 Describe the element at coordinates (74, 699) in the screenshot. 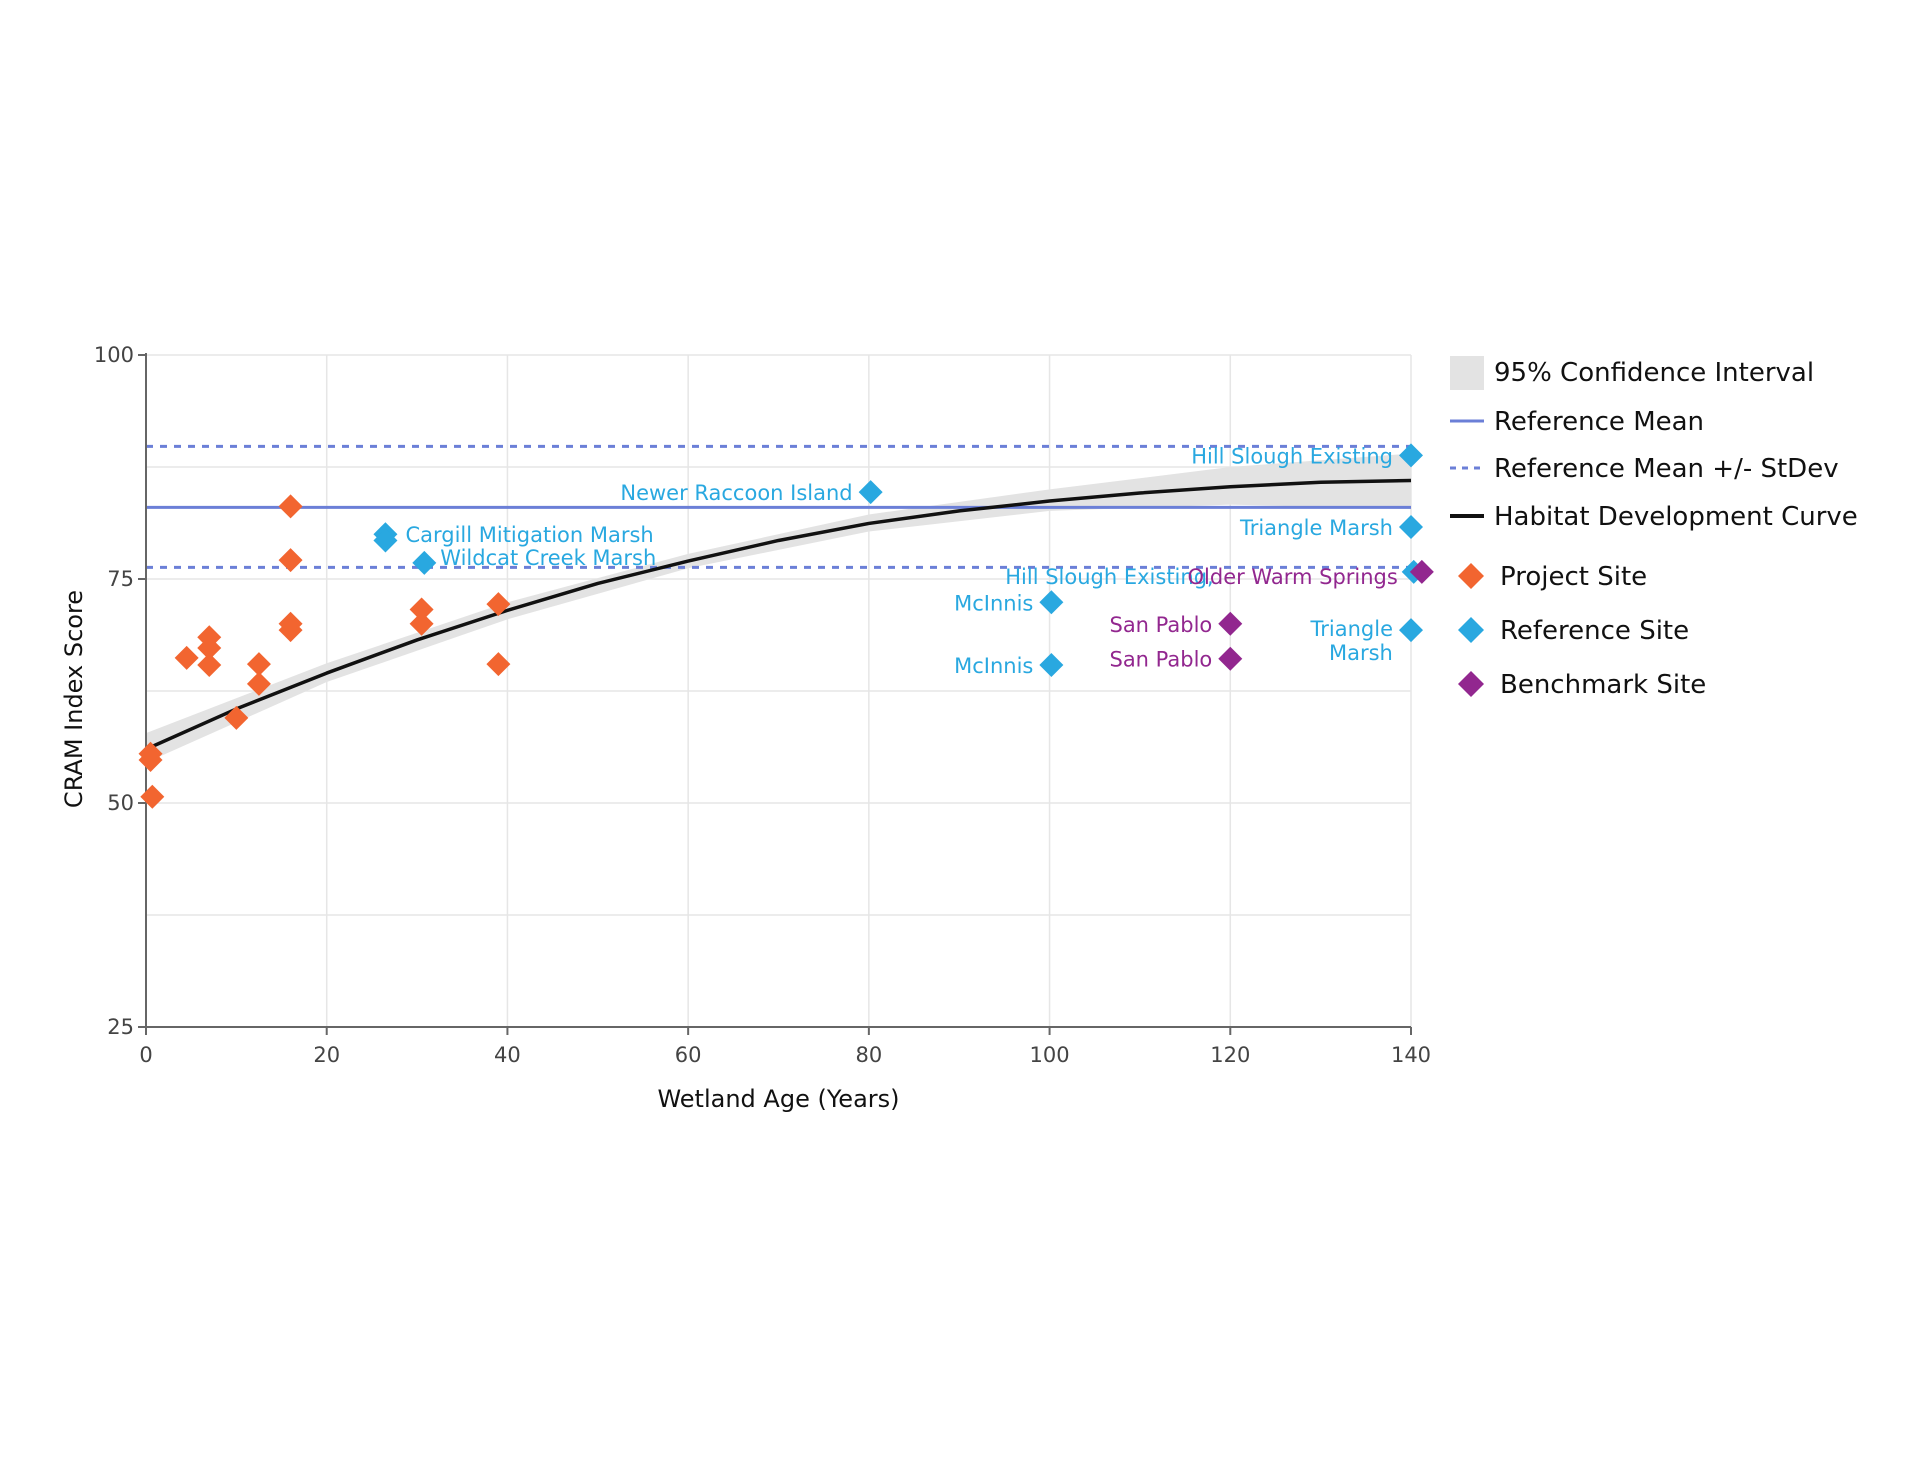

I see `y-axis-title: CRAM Index Score` at that location.